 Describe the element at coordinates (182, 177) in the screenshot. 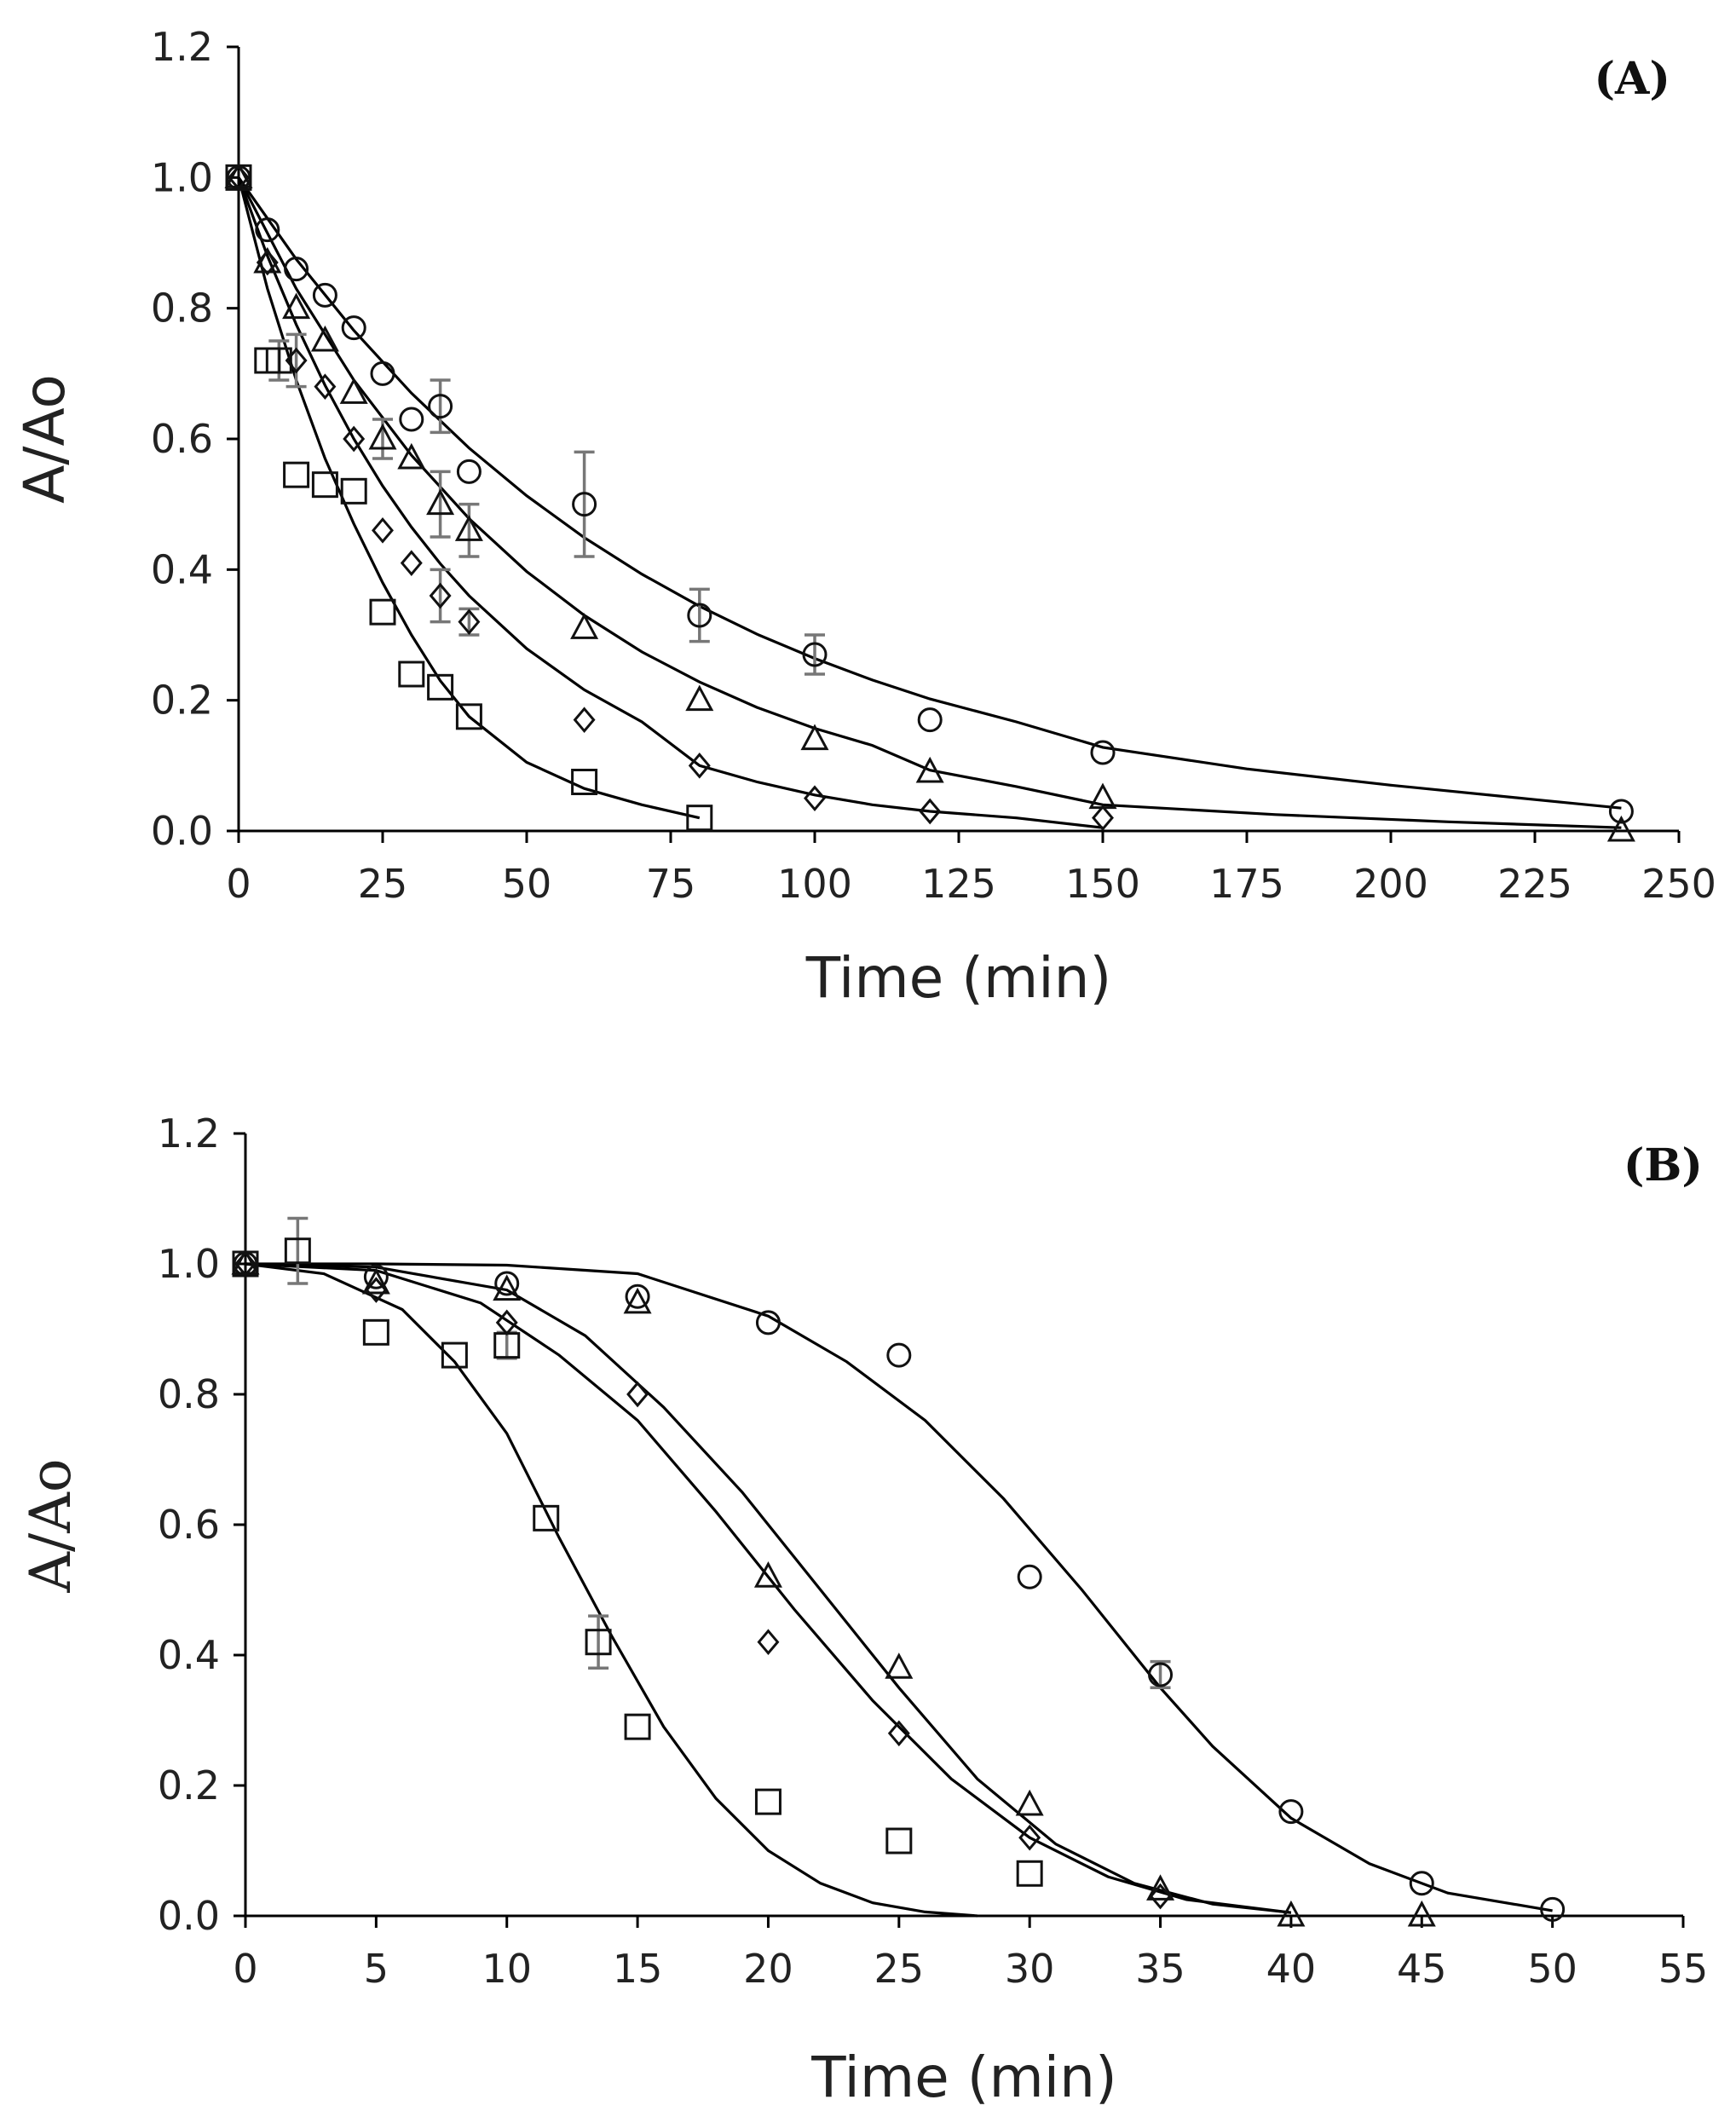

I see `y-tick-label: 1.0` at that location.